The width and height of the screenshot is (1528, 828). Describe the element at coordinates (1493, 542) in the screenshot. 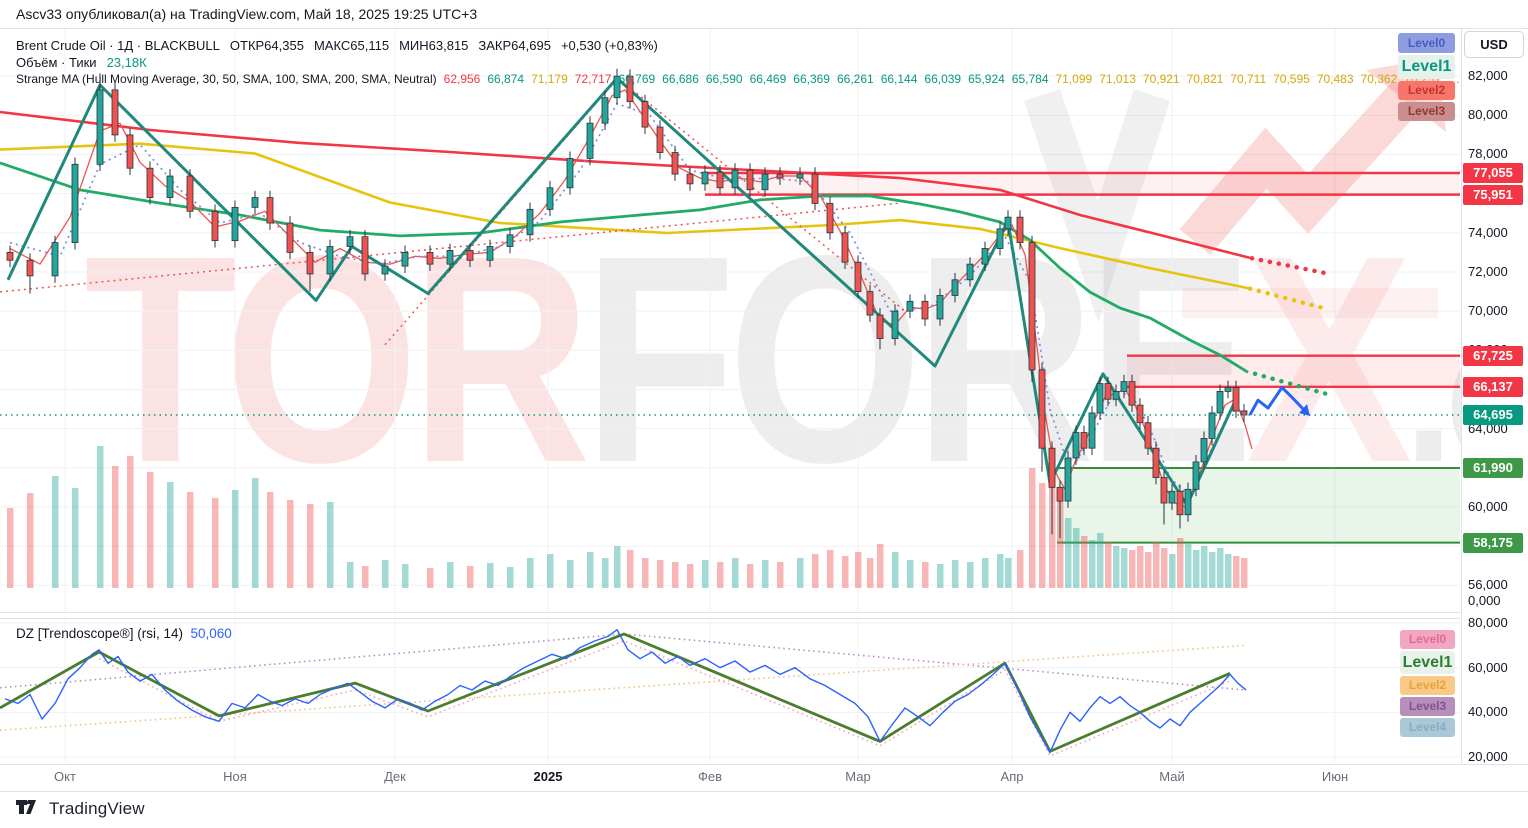

I see `price-level-badge: 58,175` at that location.